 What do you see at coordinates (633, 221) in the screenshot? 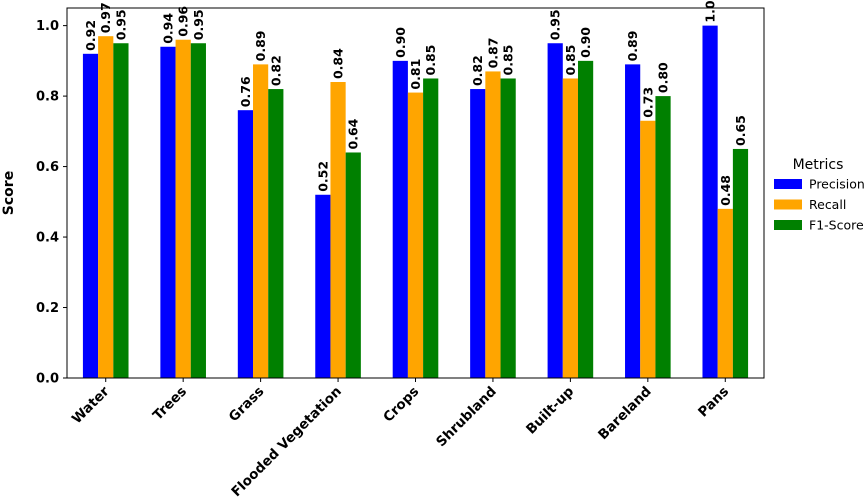
I see `bar-precision-bareland` at bounding box center [633, 221].